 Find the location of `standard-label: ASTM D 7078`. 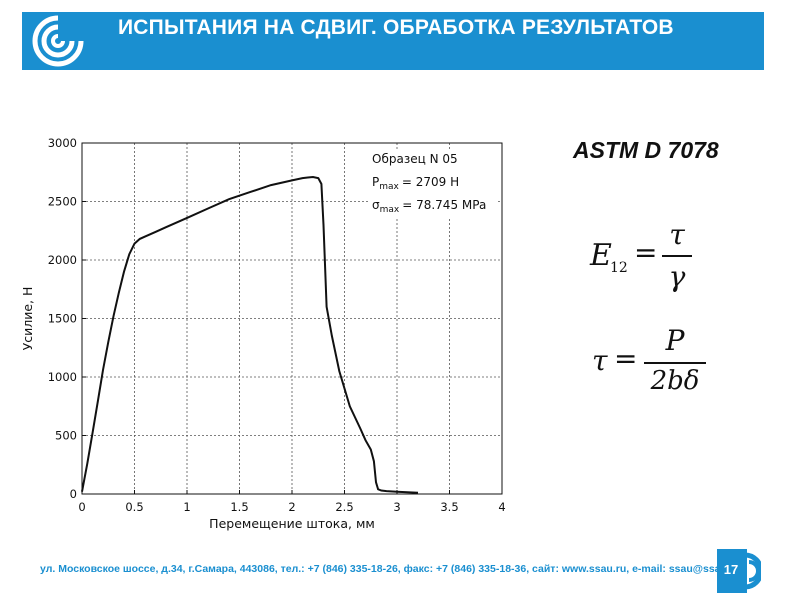

standard-label: ASTM D 7078 is located at coordinates (646, 150).